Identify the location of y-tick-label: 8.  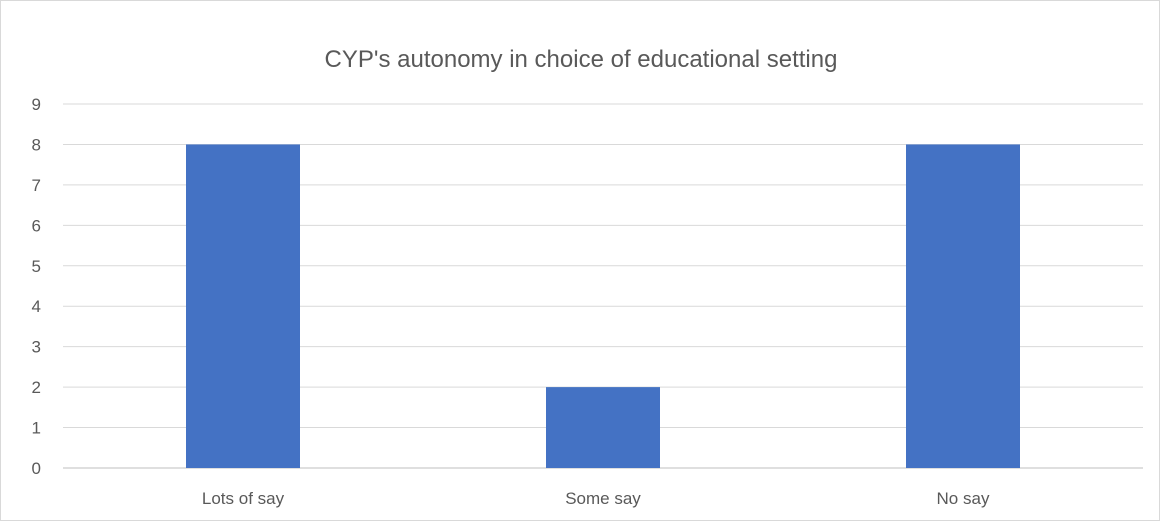
(36, 144).